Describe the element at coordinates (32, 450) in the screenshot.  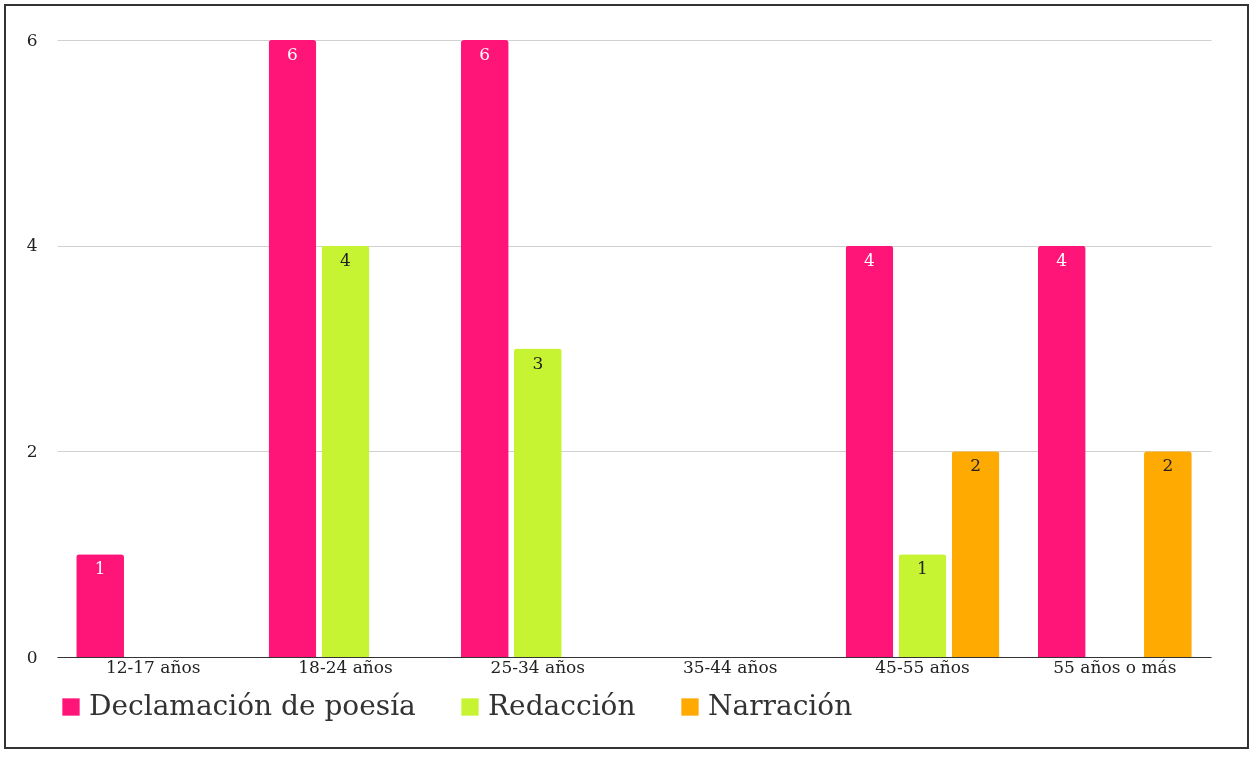
I see `y-tick-label: 2` at that location.